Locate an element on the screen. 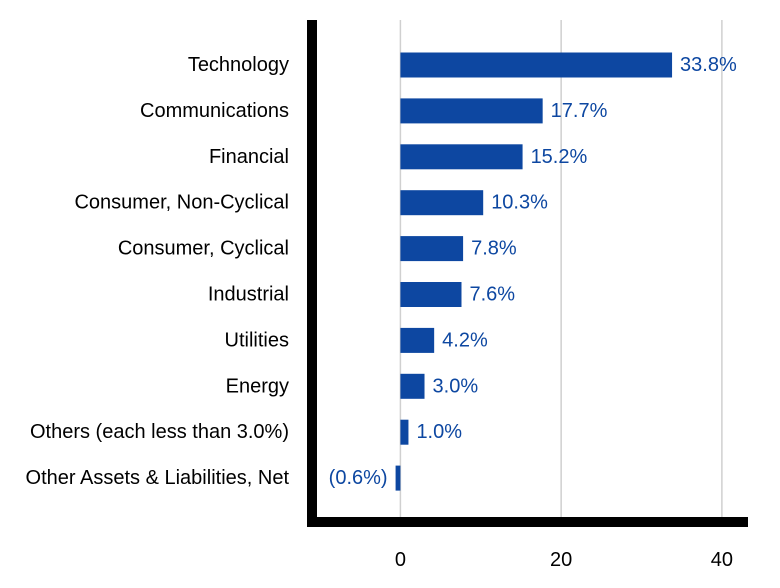 The image size is (780, 588). data-label-3: 10.3% is located at coordinates (519, 203).